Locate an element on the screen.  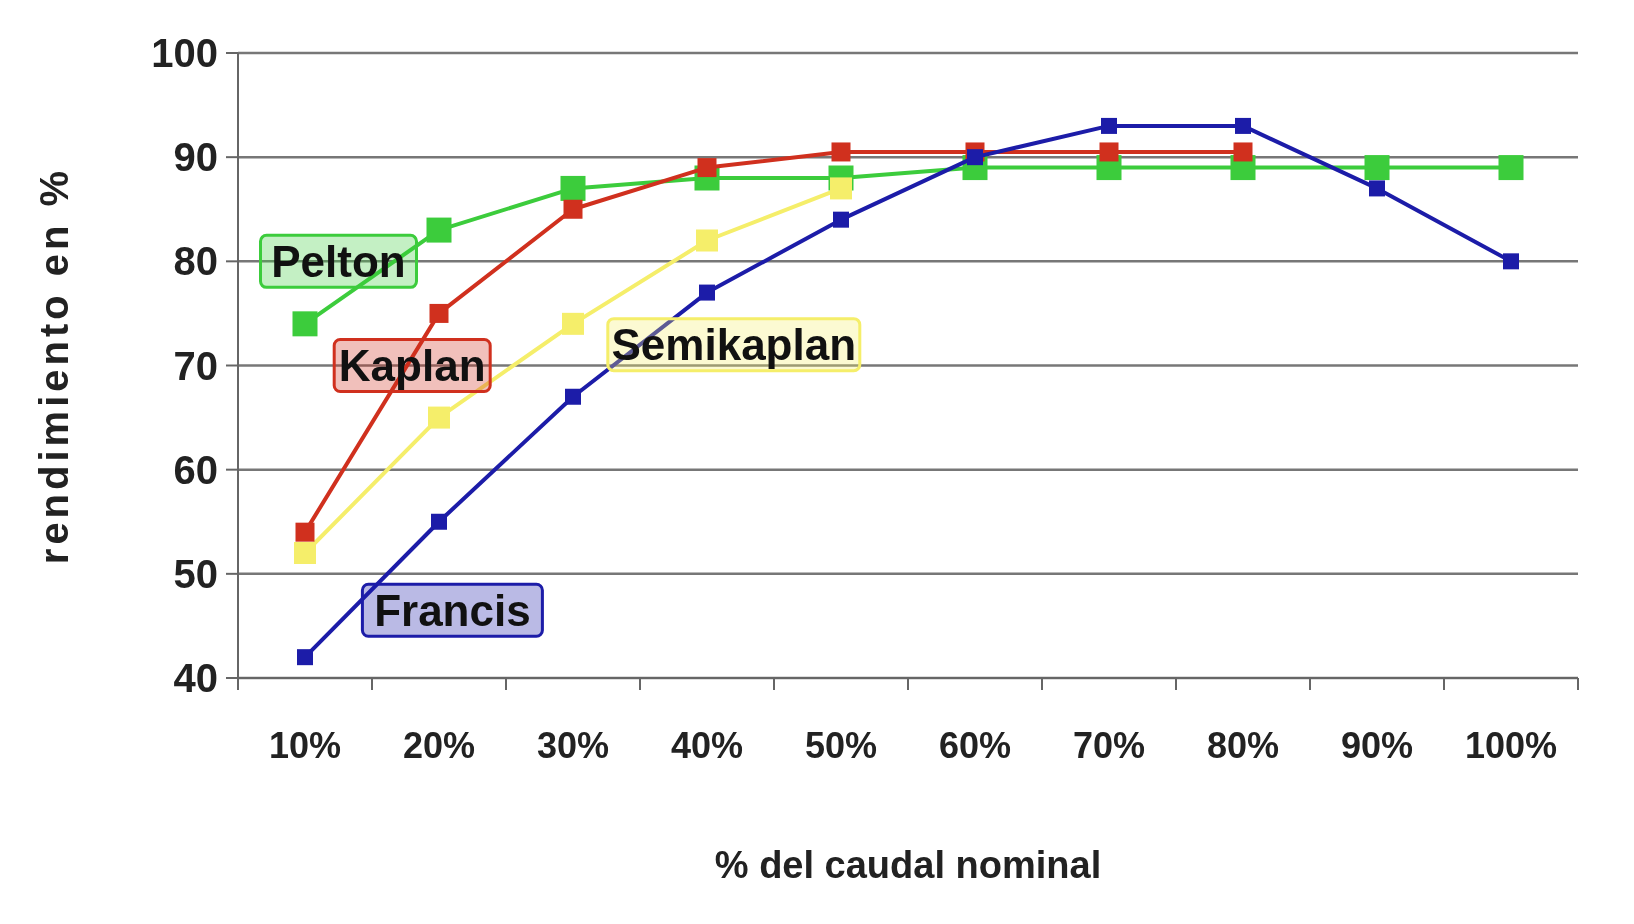
y-tick-label: 50 is located at coordinates (195, 573).